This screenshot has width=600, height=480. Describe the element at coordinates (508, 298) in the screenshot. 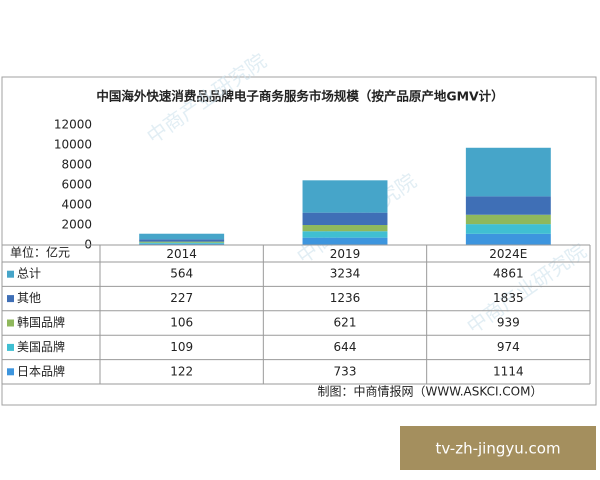

I see `table-cell: 1835` at that location.